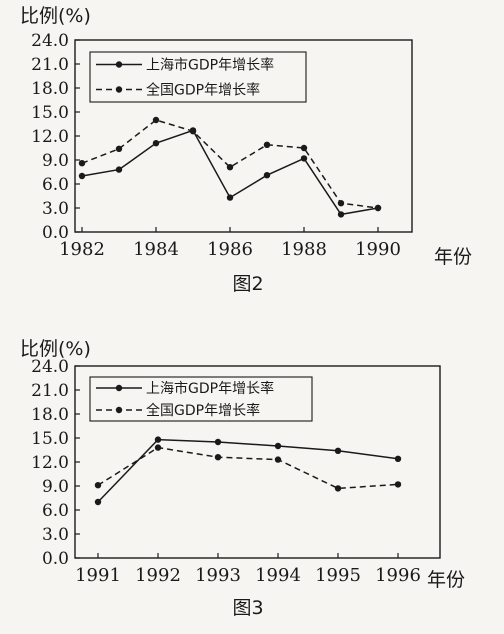 This screenshot has width=504, height=634. Describe the element at coordinates (98, 575) in the screenshot. I see `x-tick-label: 1991` at that location.